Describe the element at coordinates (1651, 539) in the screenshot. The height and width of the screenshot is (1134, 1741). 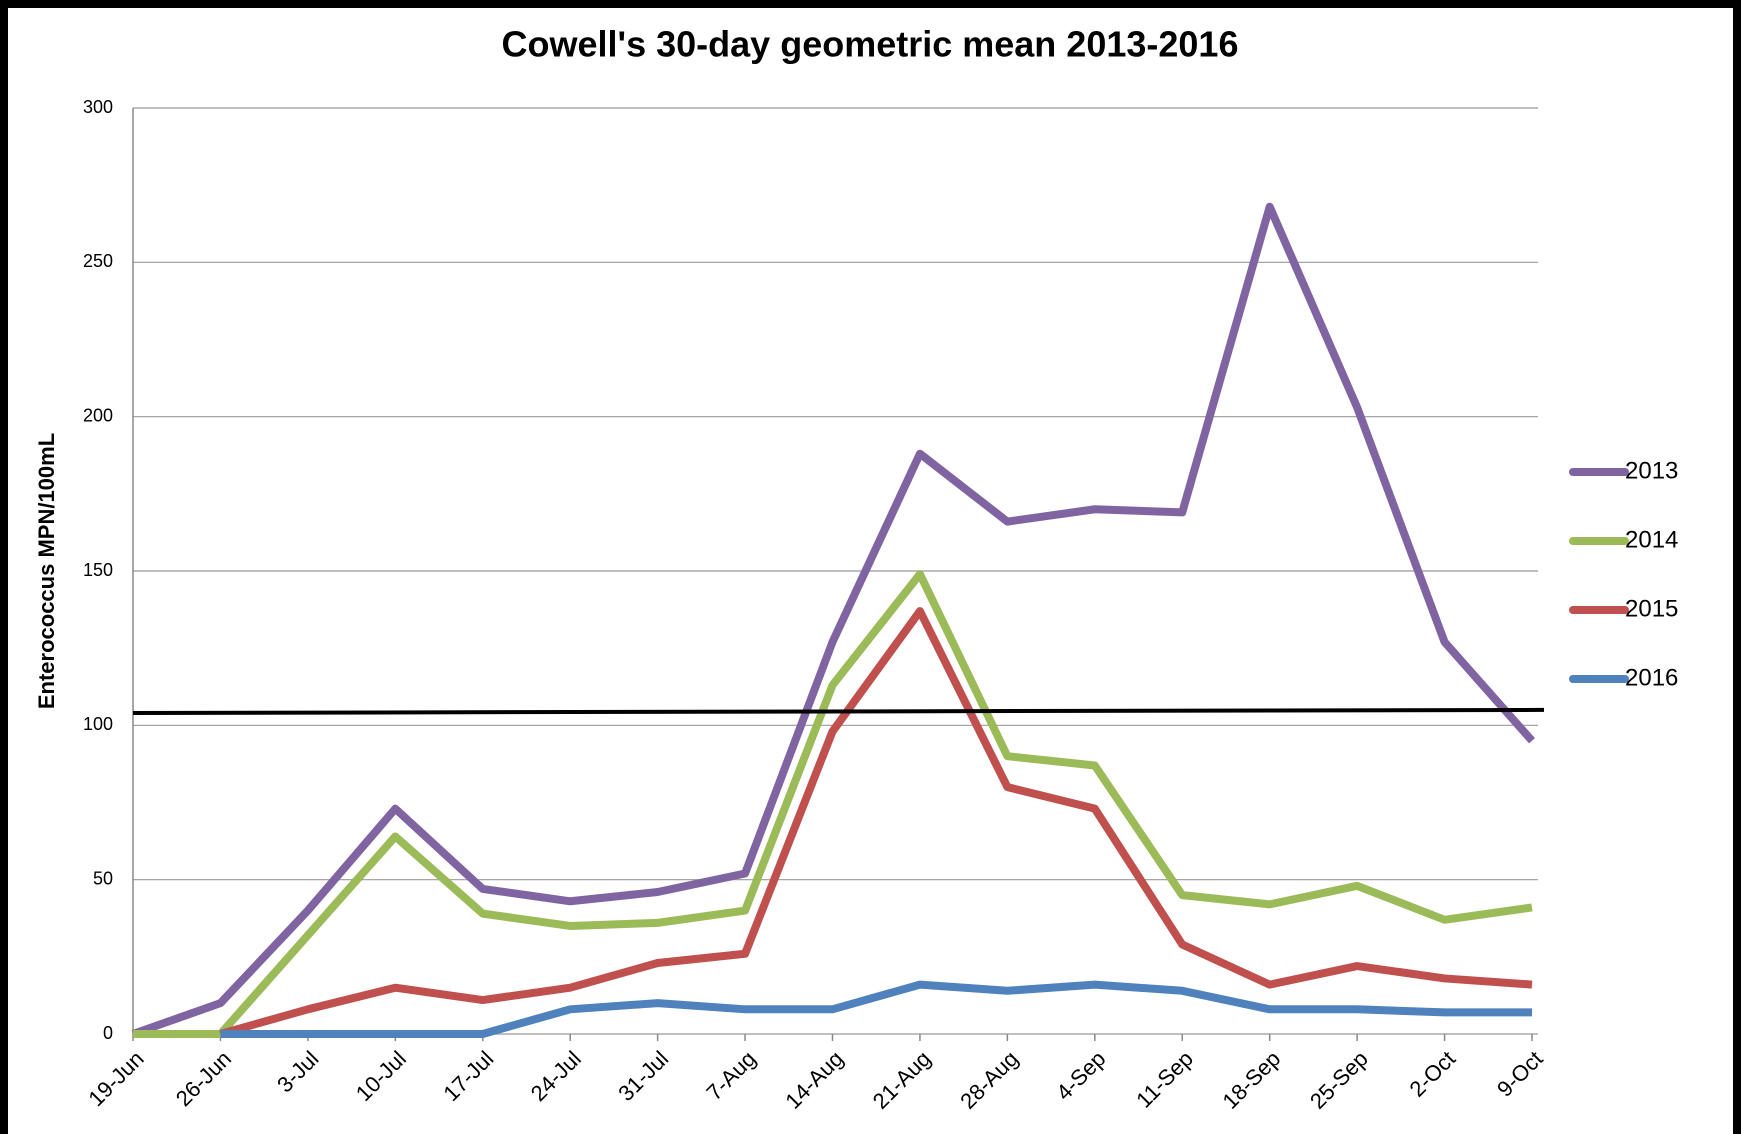
I see `legend-label: 2014` at that location.